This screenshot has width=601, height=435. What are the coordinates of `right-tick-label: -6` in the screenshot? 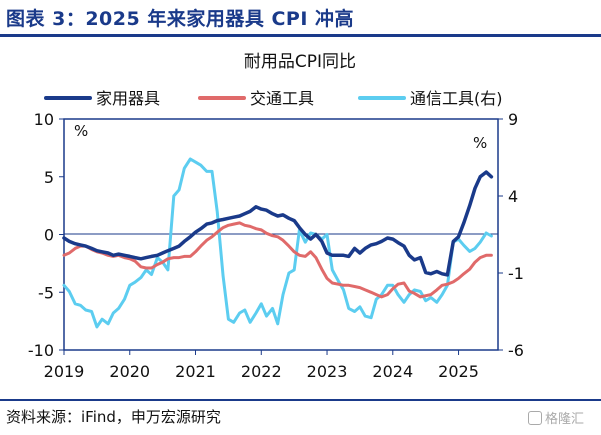 It's located at (516, 350).